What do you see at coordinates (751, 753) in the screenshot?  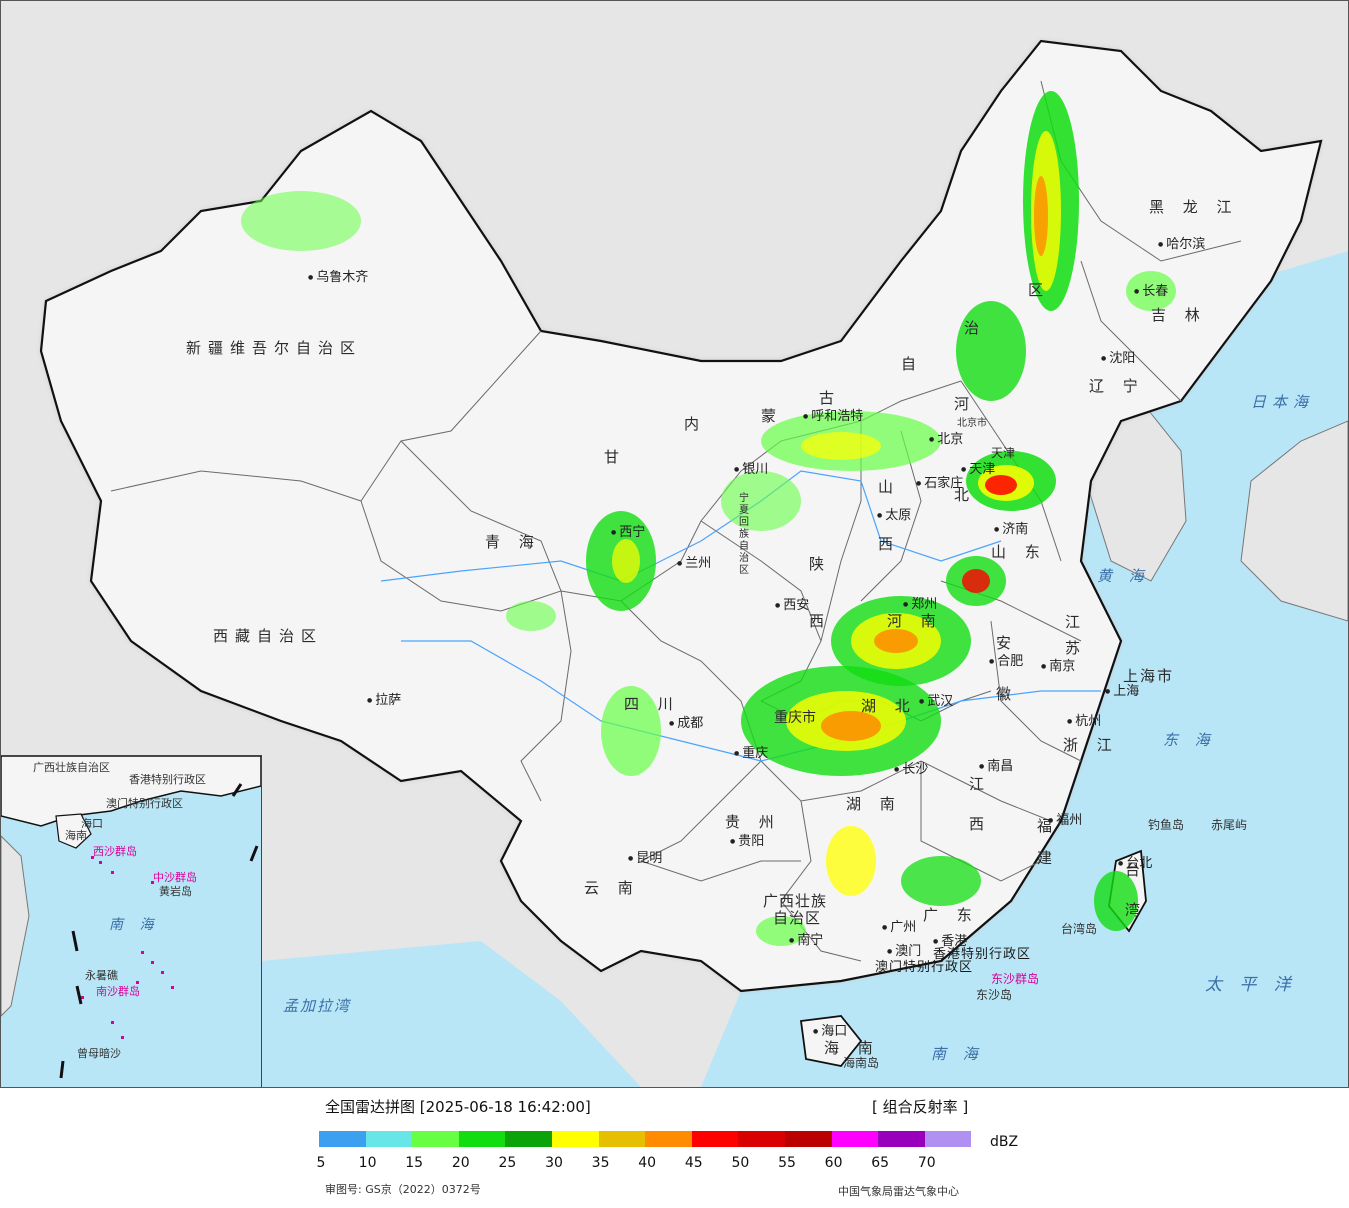 I see `city-chongqing: 重庆` at bounding box center [751, 753].